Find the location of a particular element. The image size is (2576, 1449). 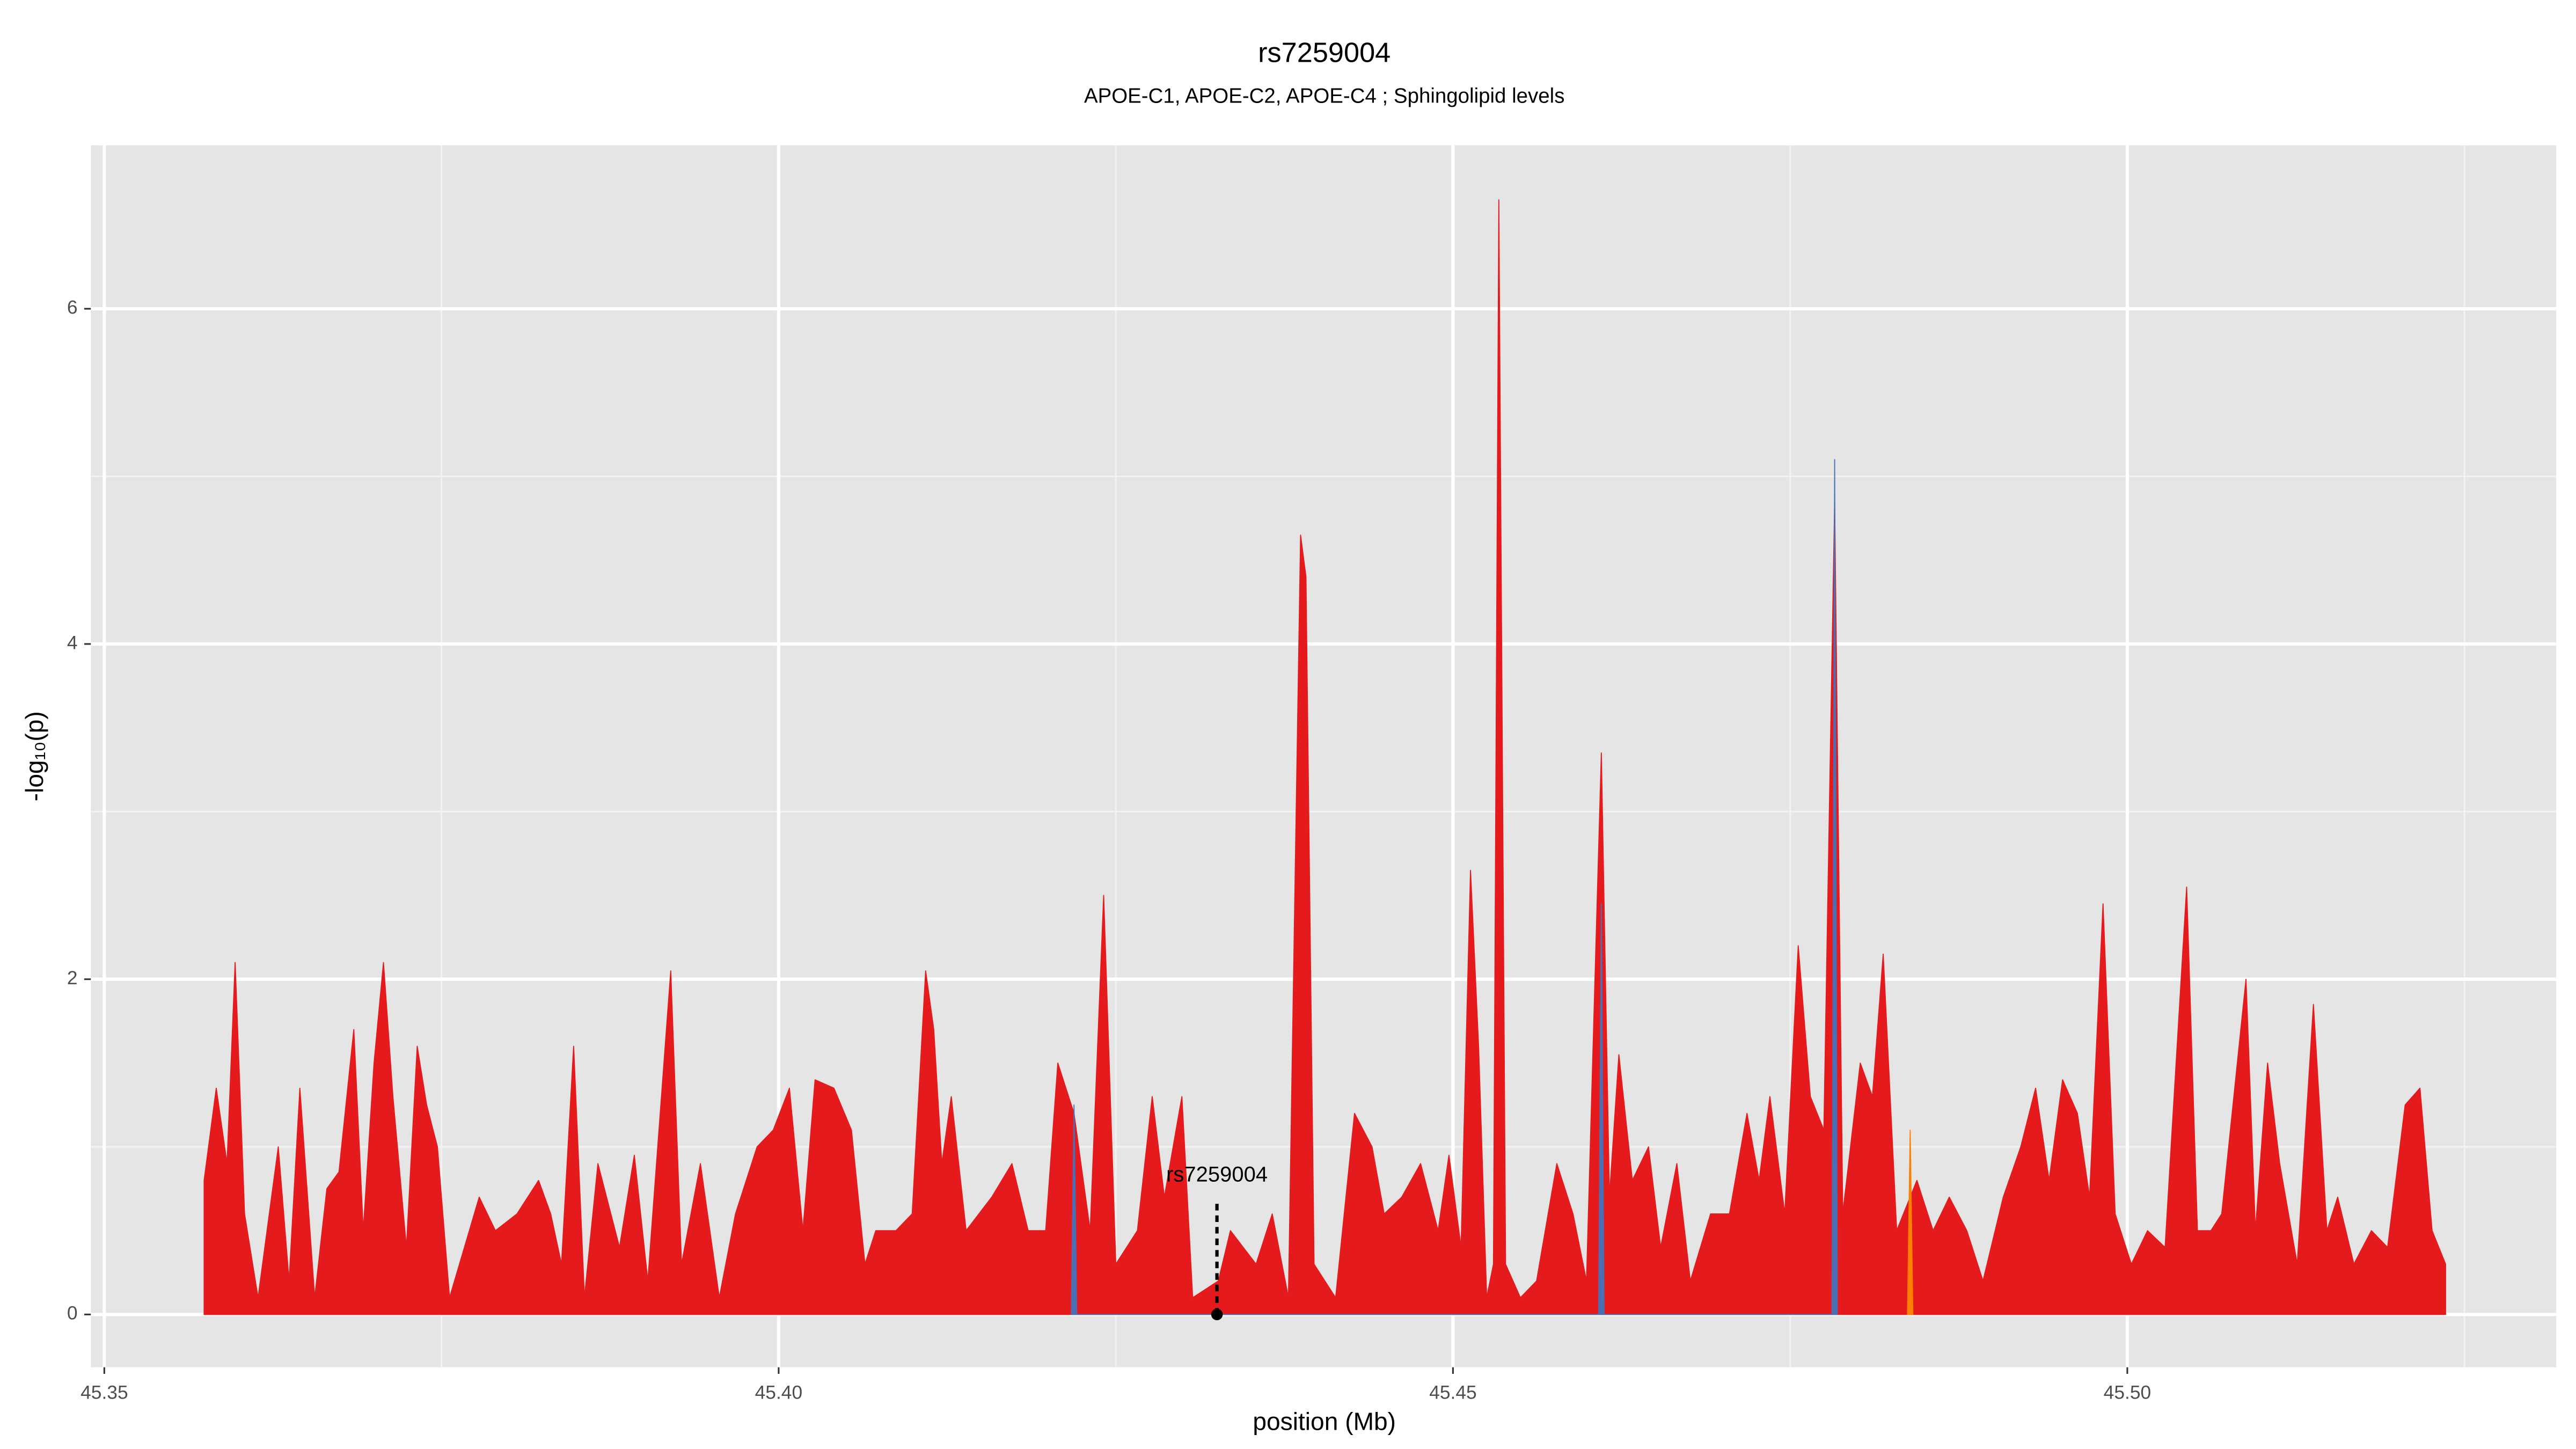

y-tick-label: 6 is located at coordinates (72, 307).